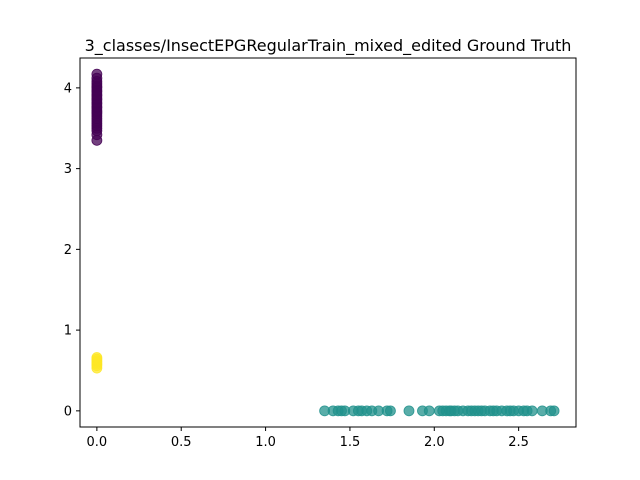 The width and height of the screenshot is (640, 480). What do you see at coordinates (68, 331) in the screenshot?
I see `y-tick-label: 1` at bounding box center [68, 331].